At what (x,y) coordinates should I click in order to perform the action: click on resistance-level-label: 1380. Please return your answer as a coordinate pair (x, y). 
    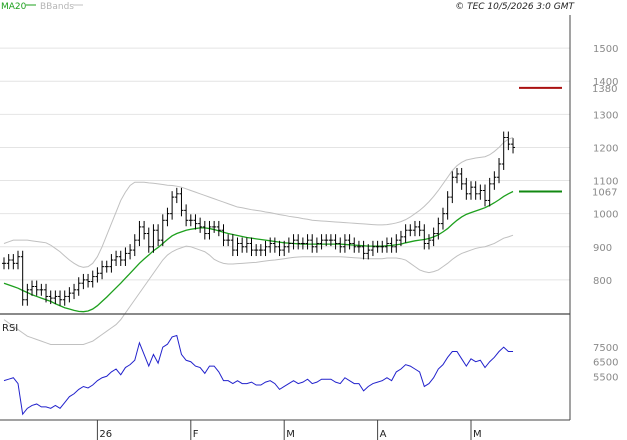
    Looking at the image, I should click on (604, 89).